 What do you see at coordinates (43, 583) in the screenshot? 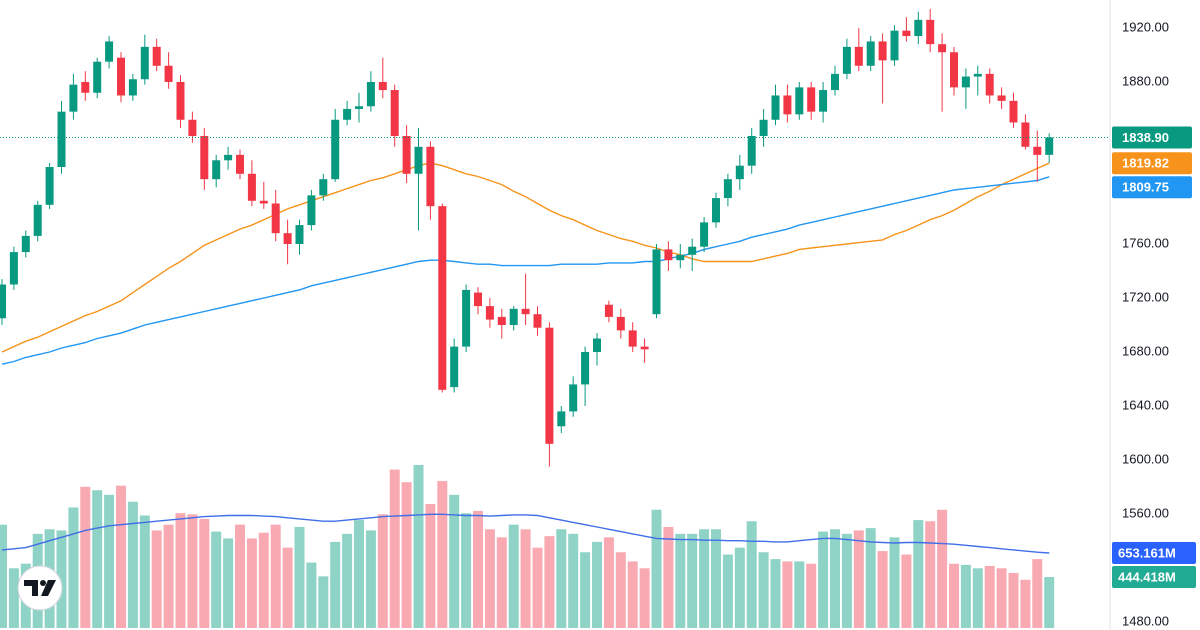
I see `logo-dot` at bounding box center [43, 583].